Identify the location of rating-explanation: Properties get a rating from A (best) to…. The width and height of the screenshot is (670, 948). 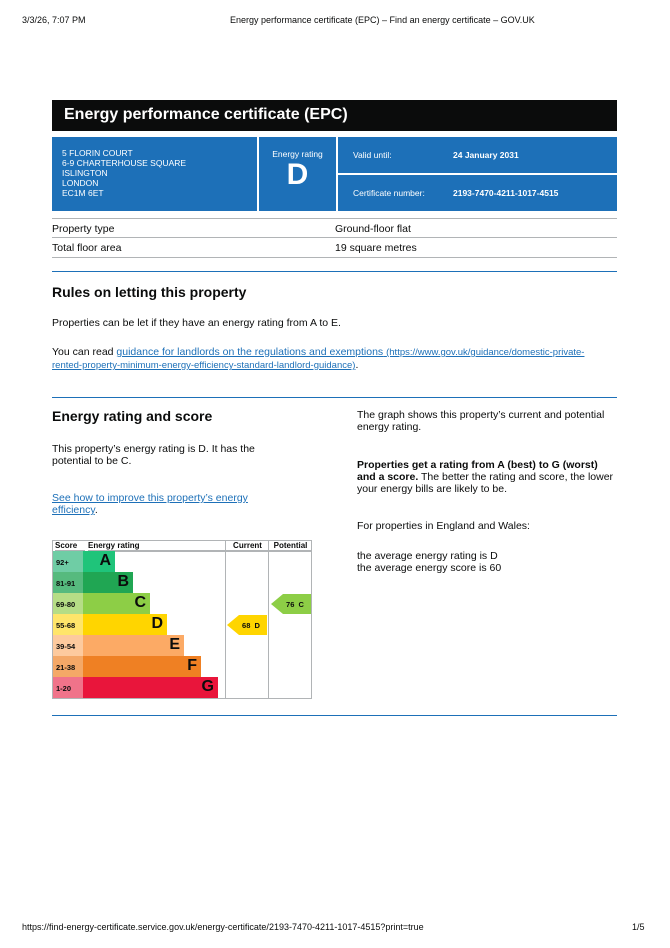
(485, 477).